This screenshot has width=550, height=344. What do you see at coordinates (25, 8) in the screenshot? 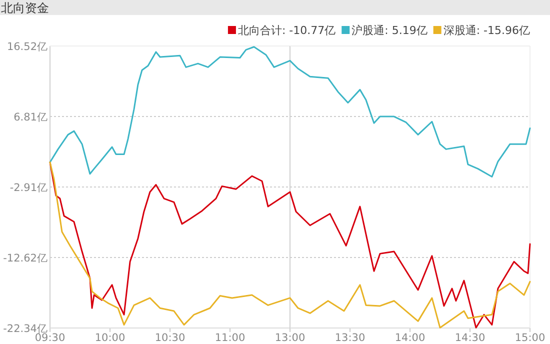
I see `chart-title: 北向资金` at bounding box center [25, 8].